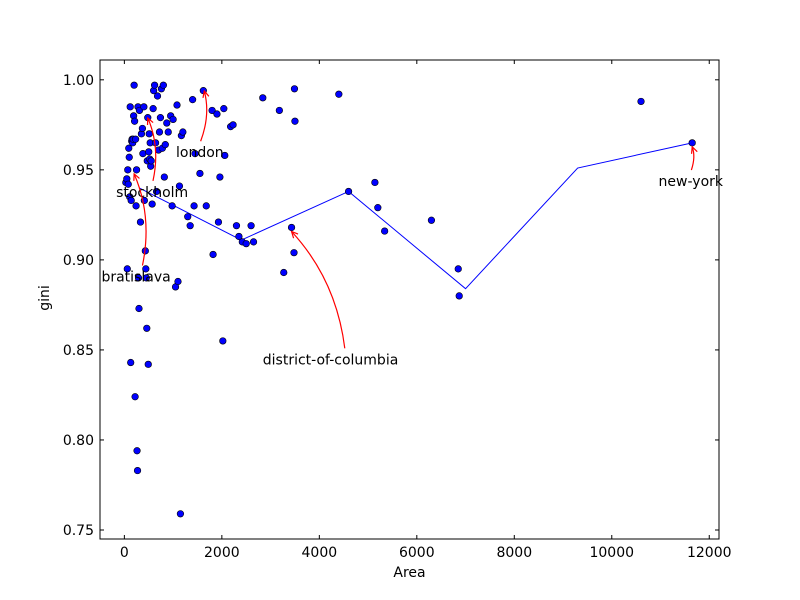  Describe the element at coordinates (78, 171) in the screenshot. I see `y-tick-label: 0.95` at that location.